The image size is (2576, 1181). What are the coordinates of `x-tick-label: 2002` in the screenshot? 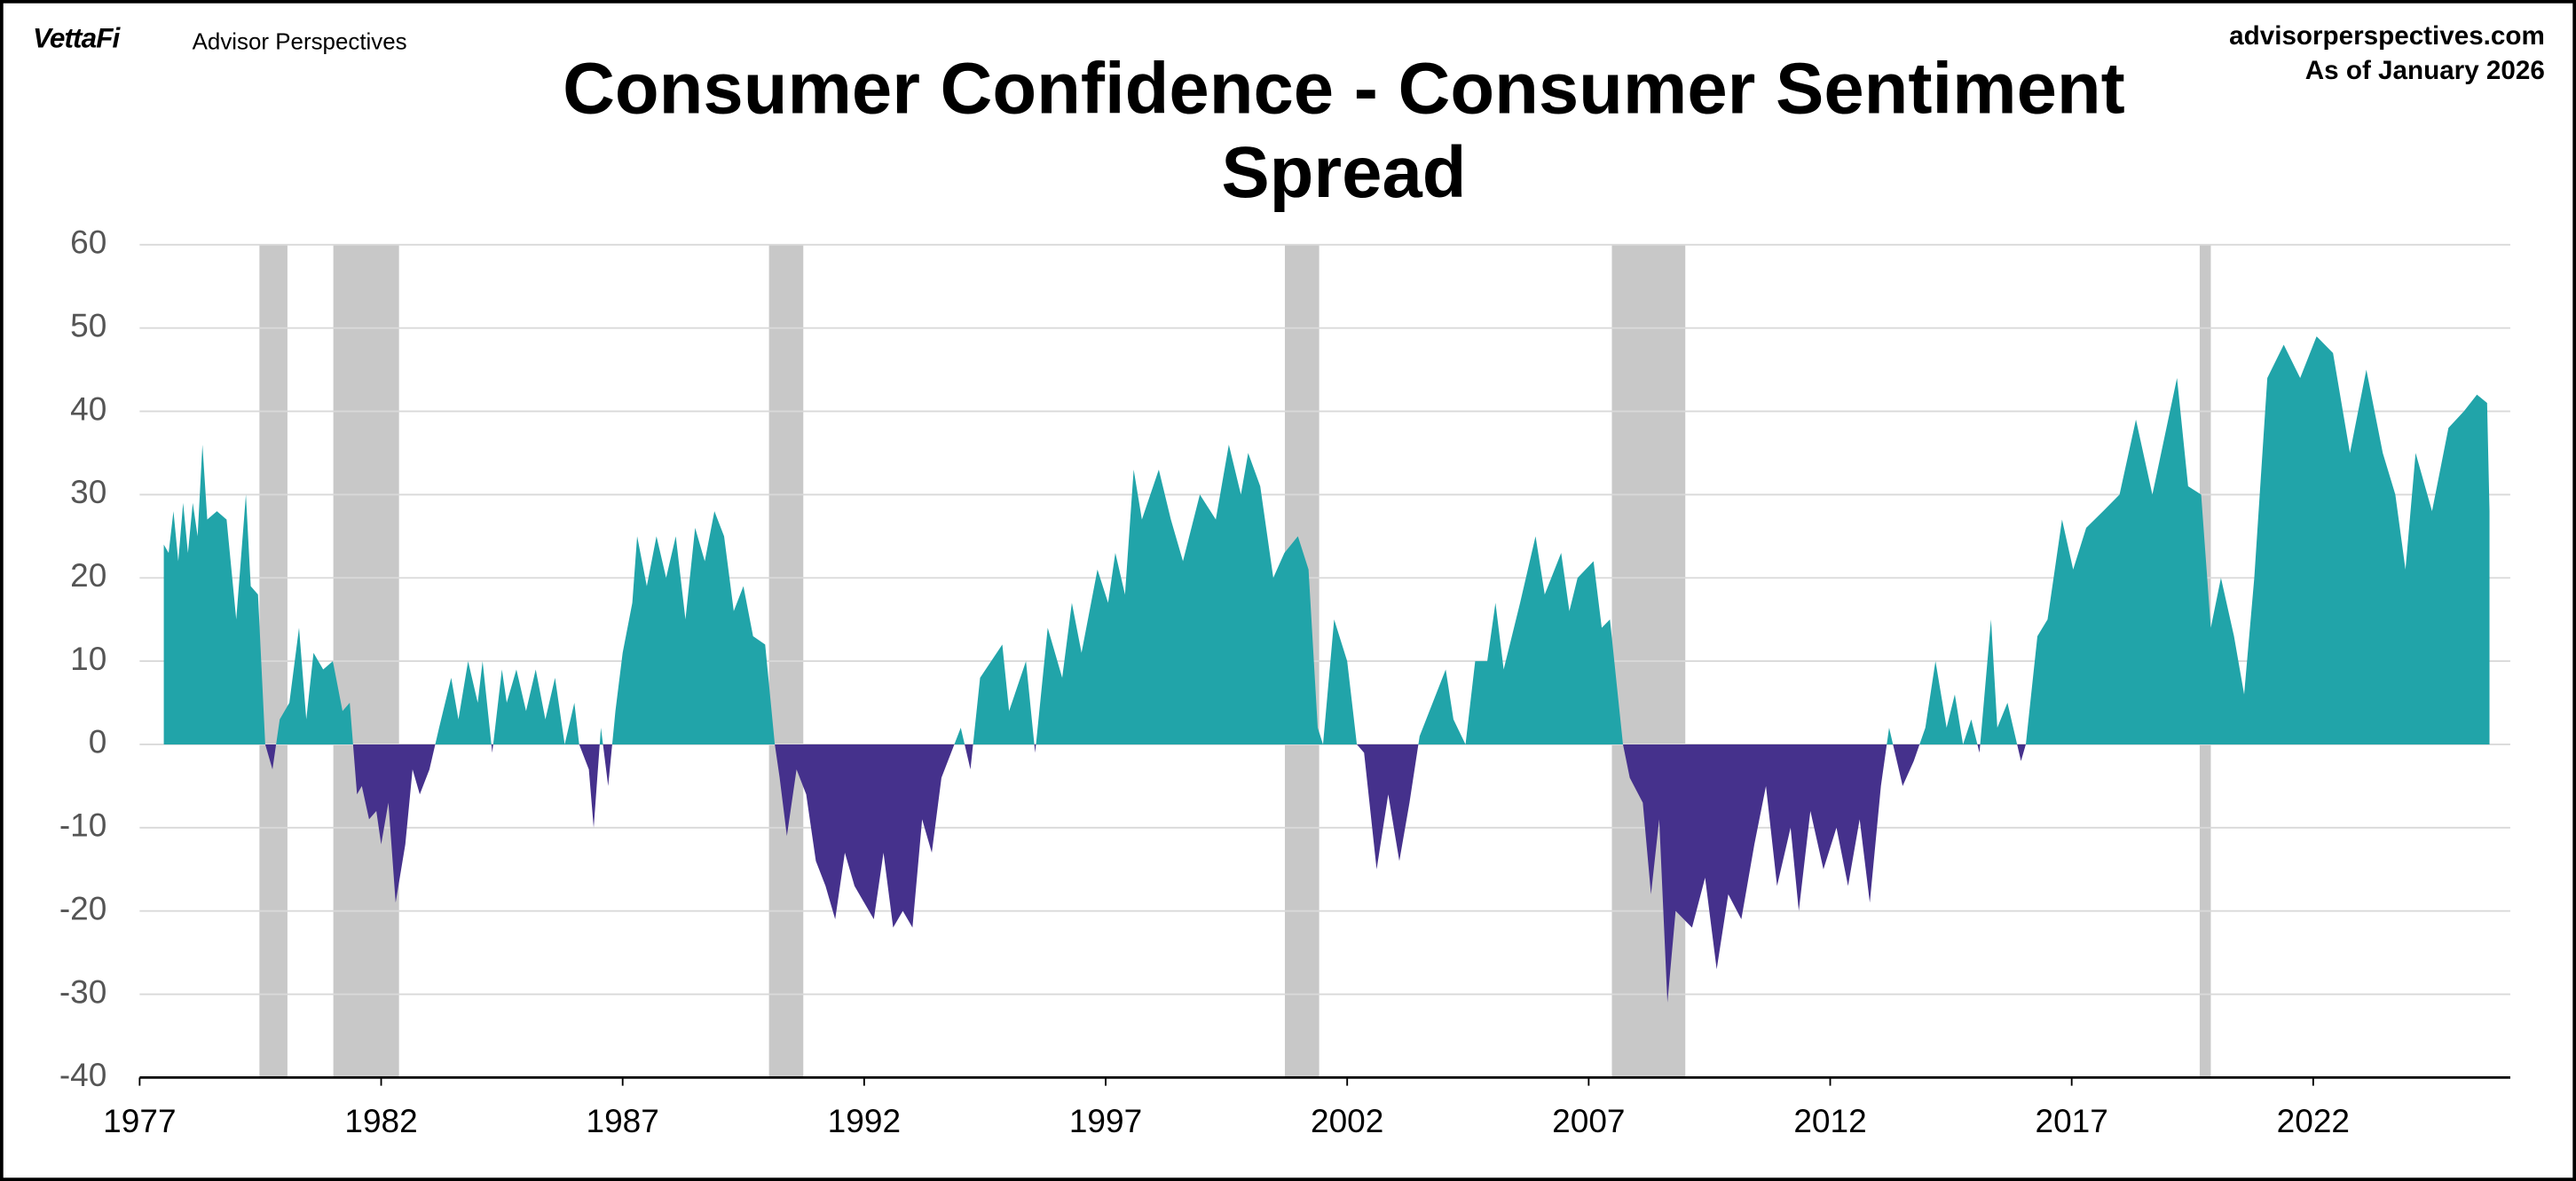 It's located at (1347, 1120).